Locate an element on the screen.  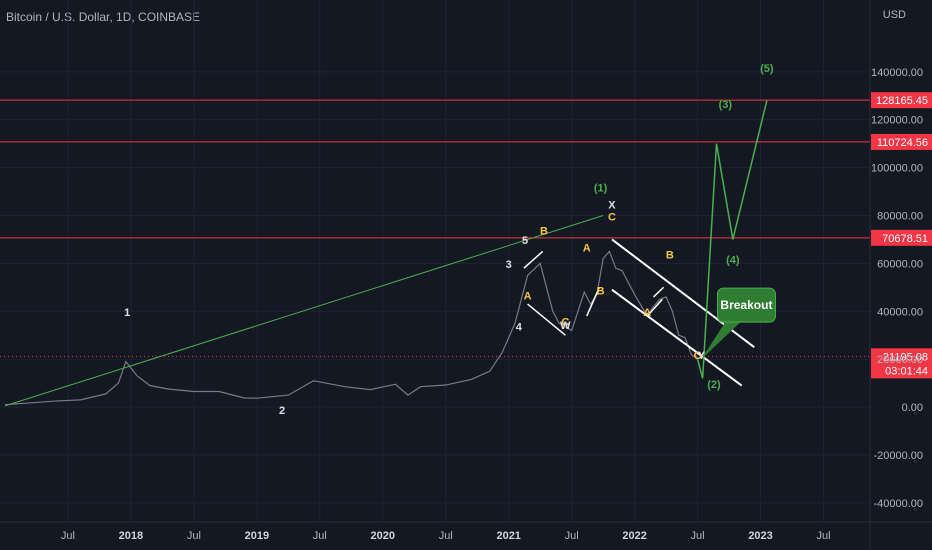
y-tick-label: -20000.00 is located at coordinates (898, 456).